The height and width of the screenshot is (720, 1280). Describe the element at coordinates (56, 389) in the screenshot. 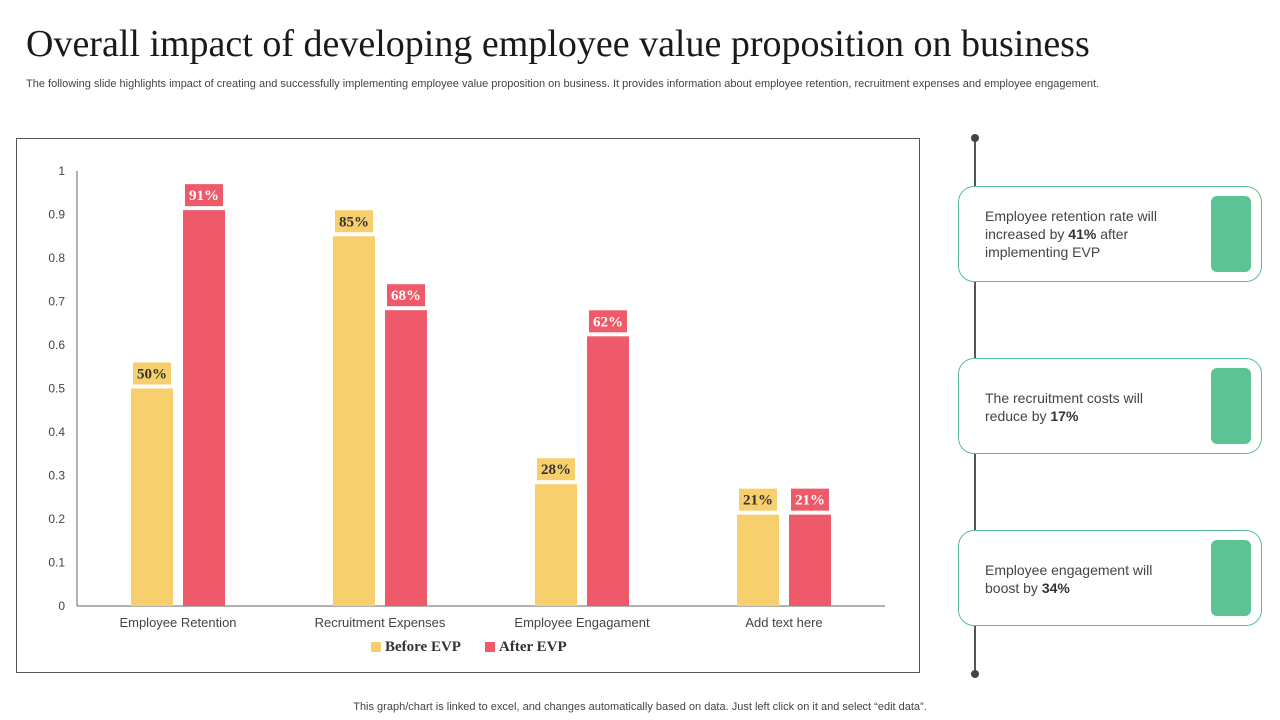

I see `y-tick-label: 0.5` at that location.